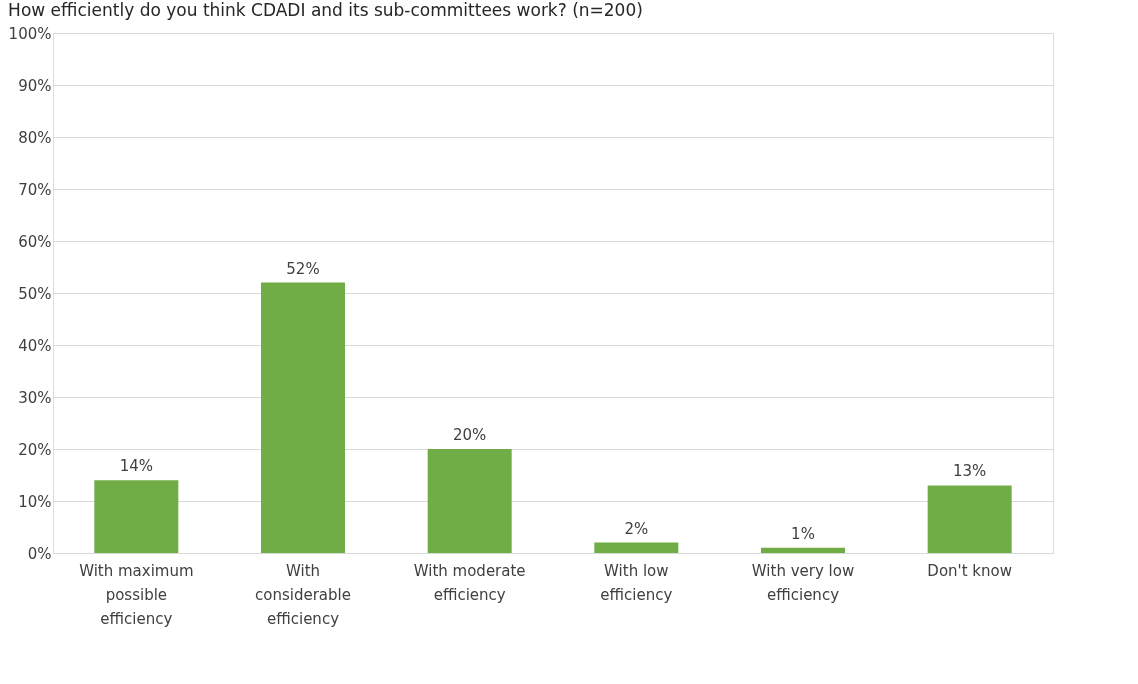  Describe the element at coordinates (35, 449) in the screenshot. I see `y-tick-label: 20%` at that location.